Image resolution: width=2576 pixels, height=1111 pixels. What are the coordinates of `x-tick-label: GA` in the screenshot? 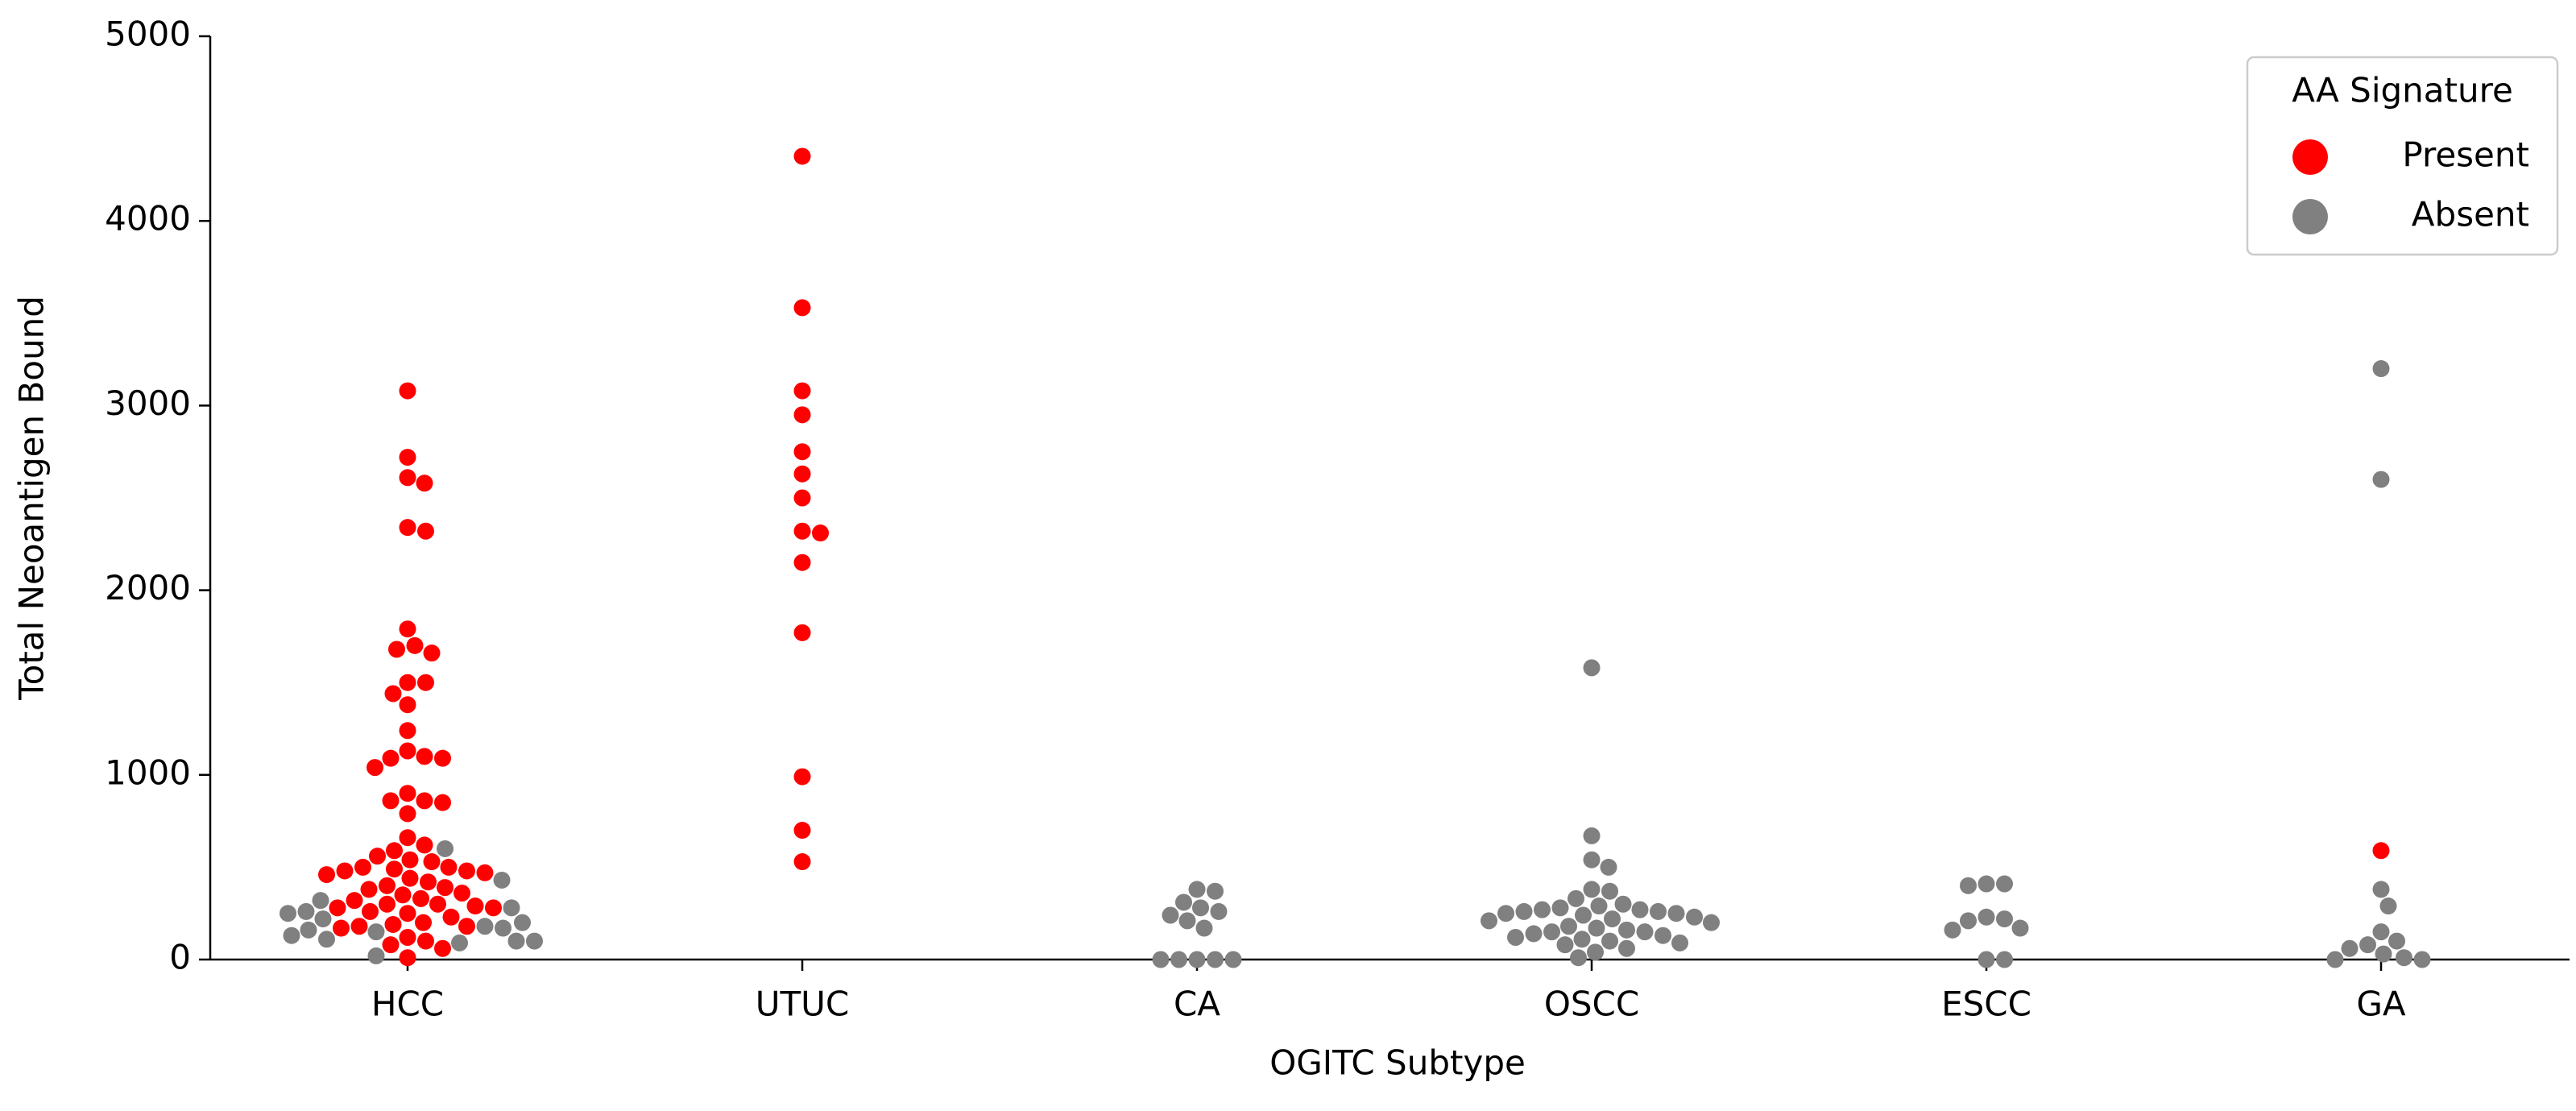 It's located at (2381, 1004).